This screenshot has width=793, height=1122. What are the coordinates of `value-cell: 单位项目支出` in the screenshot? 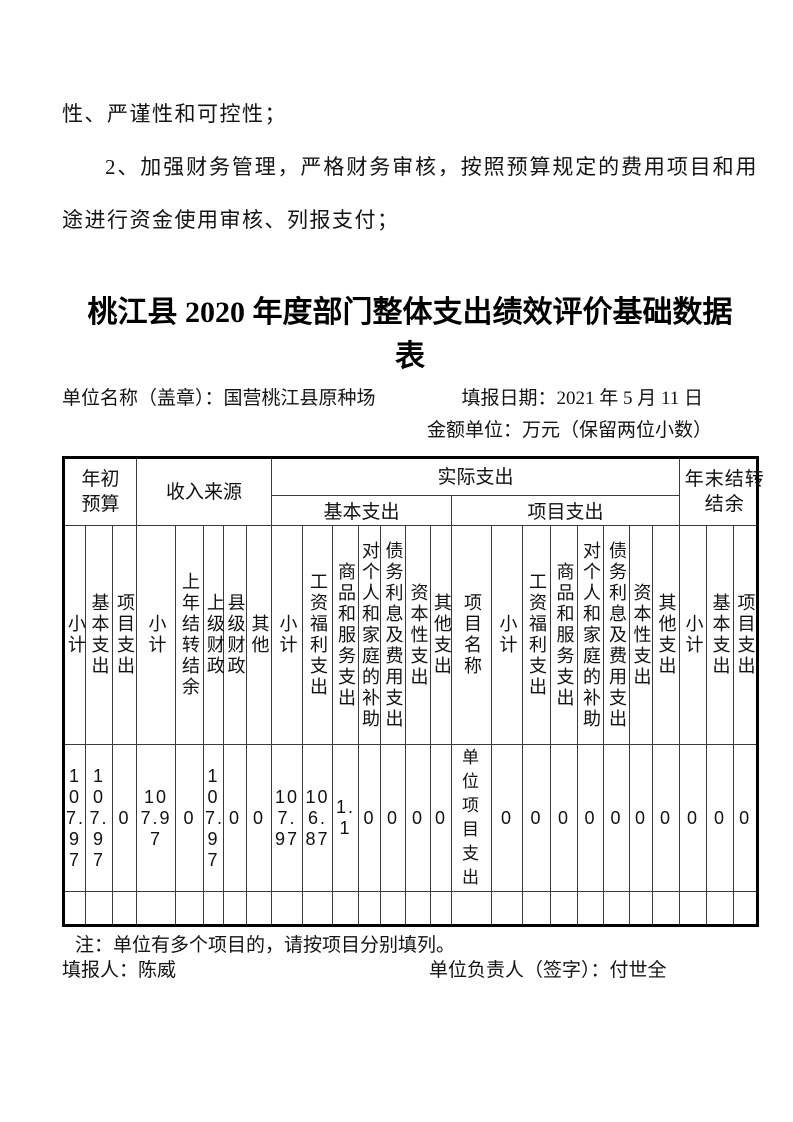 It's located at (472, 818).